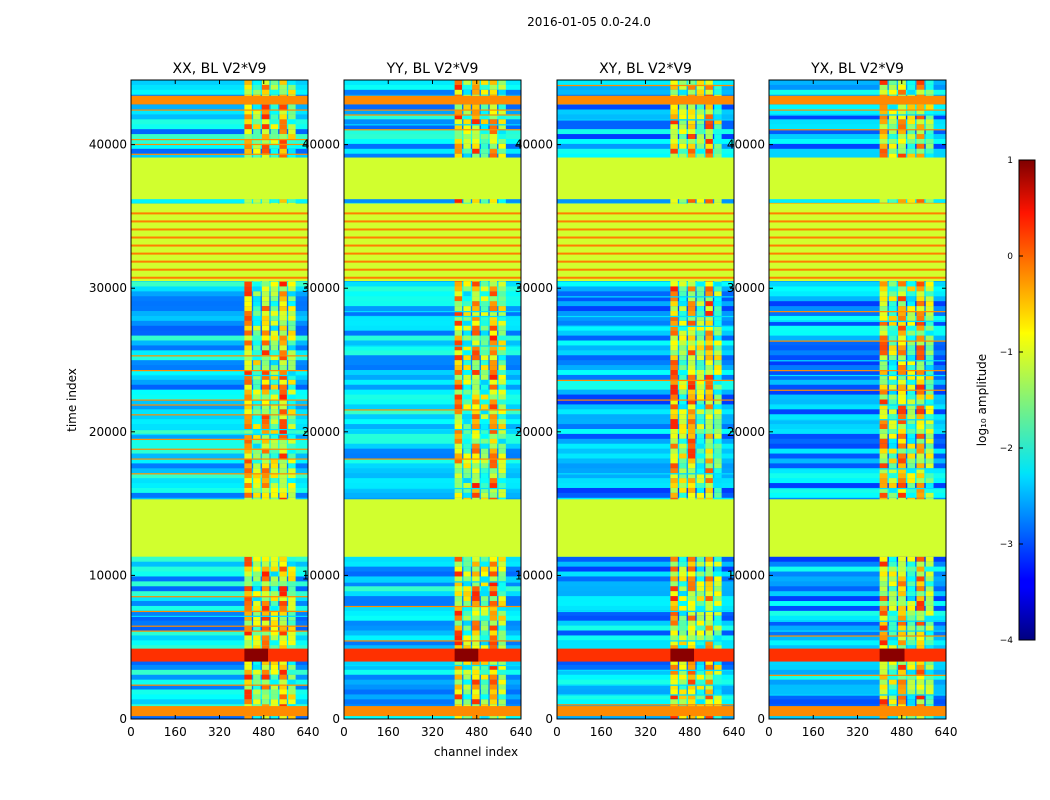 This screenshot has width=1050, height=800. Describe the element at coordinates (746, 575) in the screenshot. I see `y-tick-label: 10000` at that location.